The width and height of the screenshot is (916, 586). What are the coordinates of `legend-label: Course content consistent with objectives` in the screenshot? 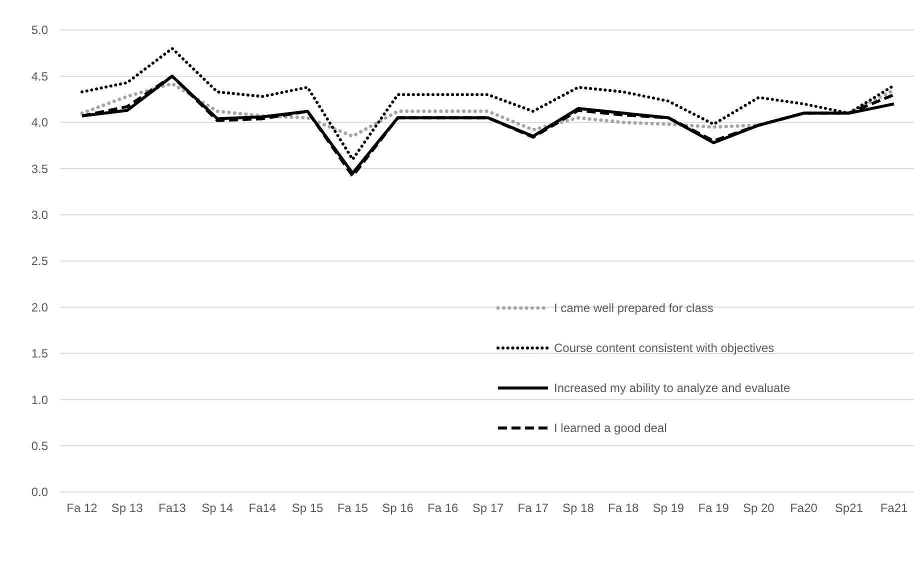 It's located at (664, 348).